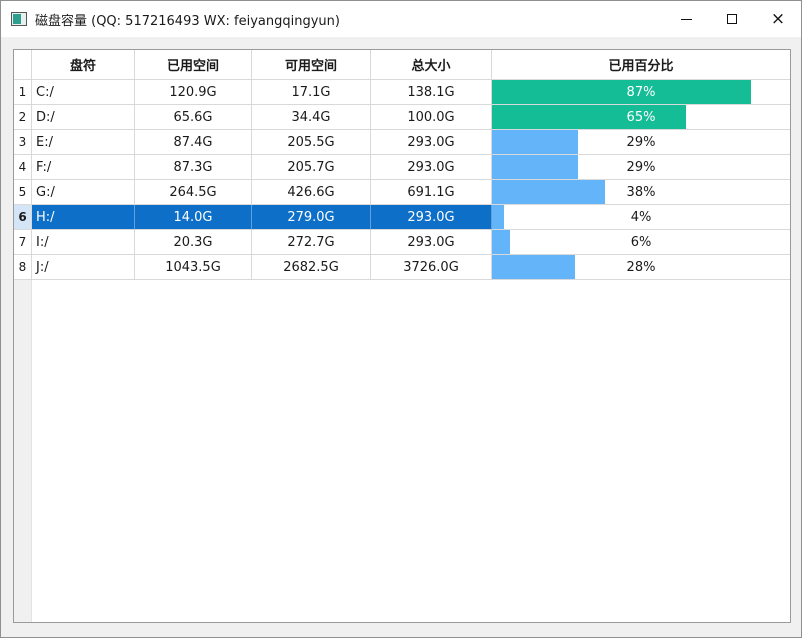  I want to click on row-number: 5, so click(23, 192).